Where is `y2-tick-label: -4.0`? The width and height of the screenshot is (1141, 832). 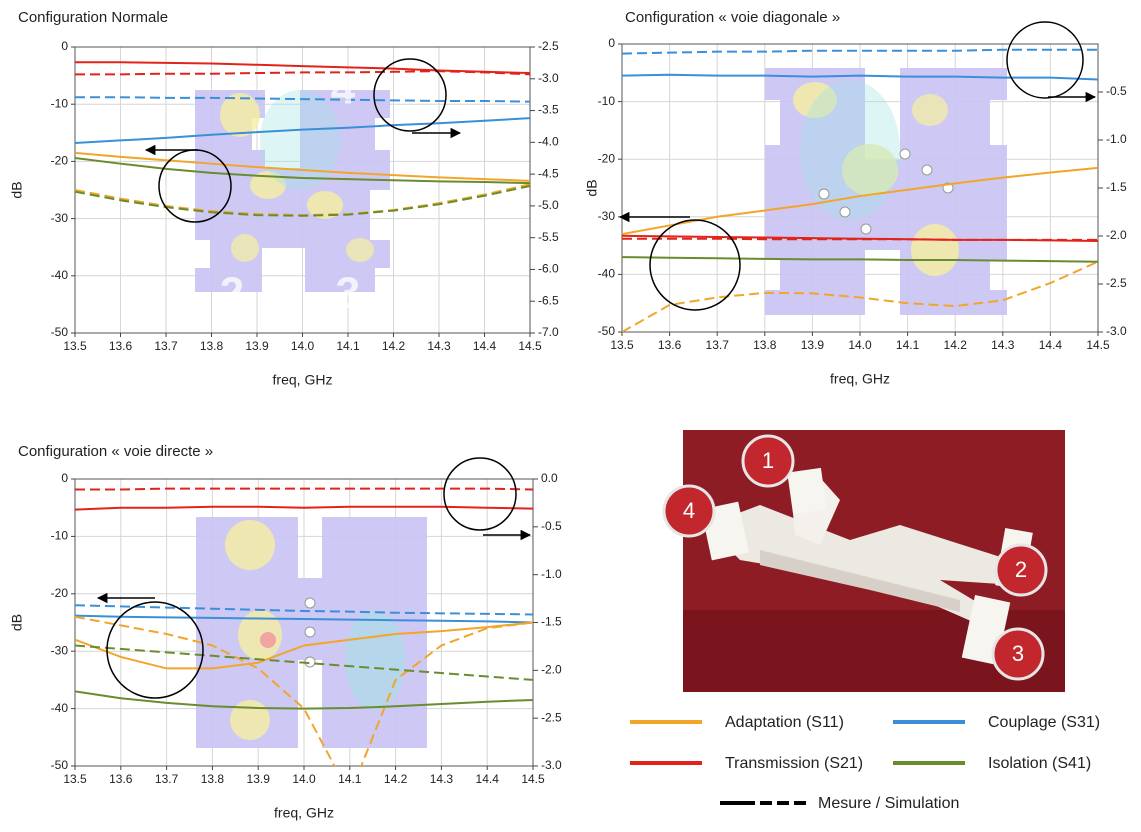
y2-tick-label: -4.0 is located at coordinates (548, 142).